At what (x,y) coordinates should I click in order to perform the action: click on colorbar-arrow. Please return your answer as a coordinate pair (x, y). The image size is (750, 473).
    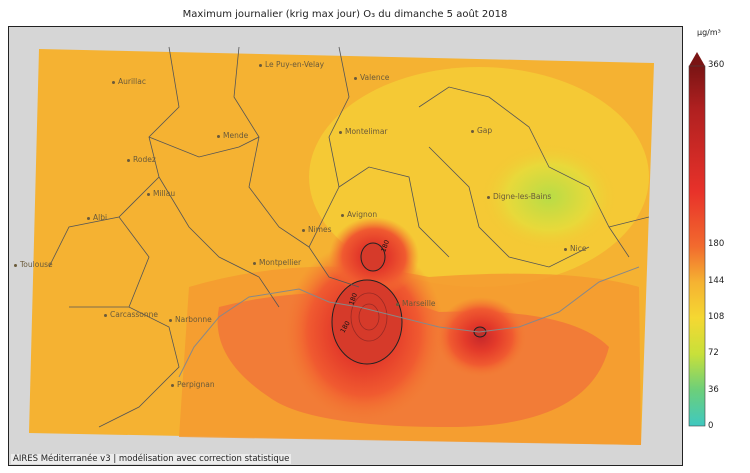
    Looking at the image, I should click on (697, 59).